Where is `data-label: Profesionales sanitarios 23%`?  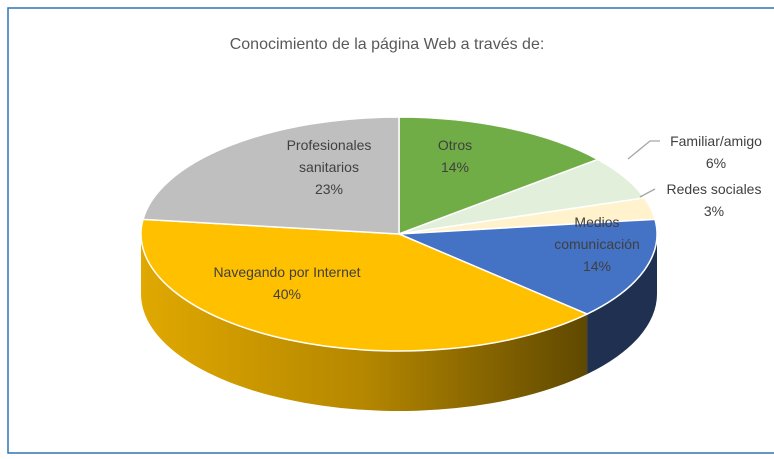
data-label: Profesionales sanitarios 23% is located at coordinates (329, 167).